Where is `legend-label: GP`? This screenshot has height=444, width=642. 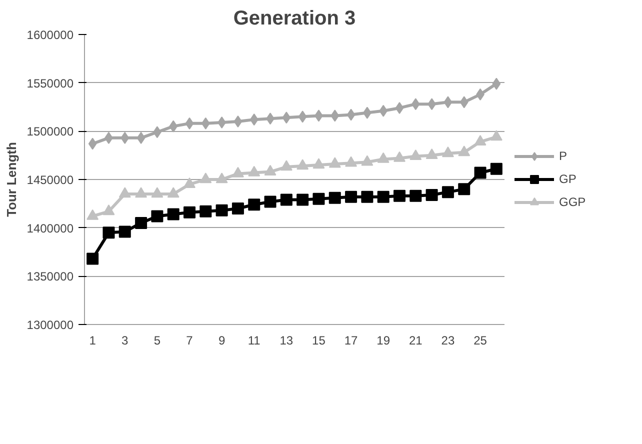 legend-label: GP is located at coordinates (568, 179).